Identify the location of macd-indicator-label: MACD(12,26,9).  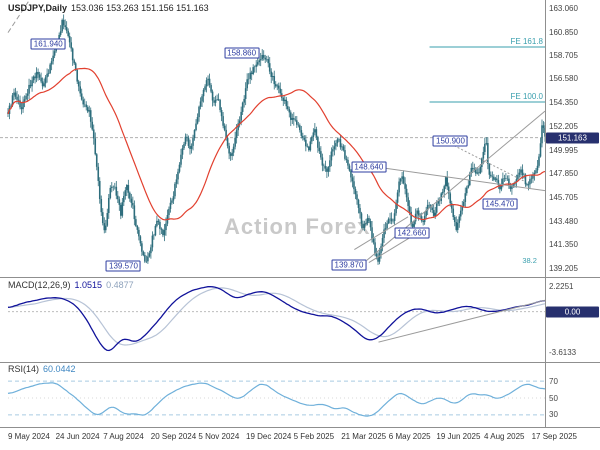
(39, 285).